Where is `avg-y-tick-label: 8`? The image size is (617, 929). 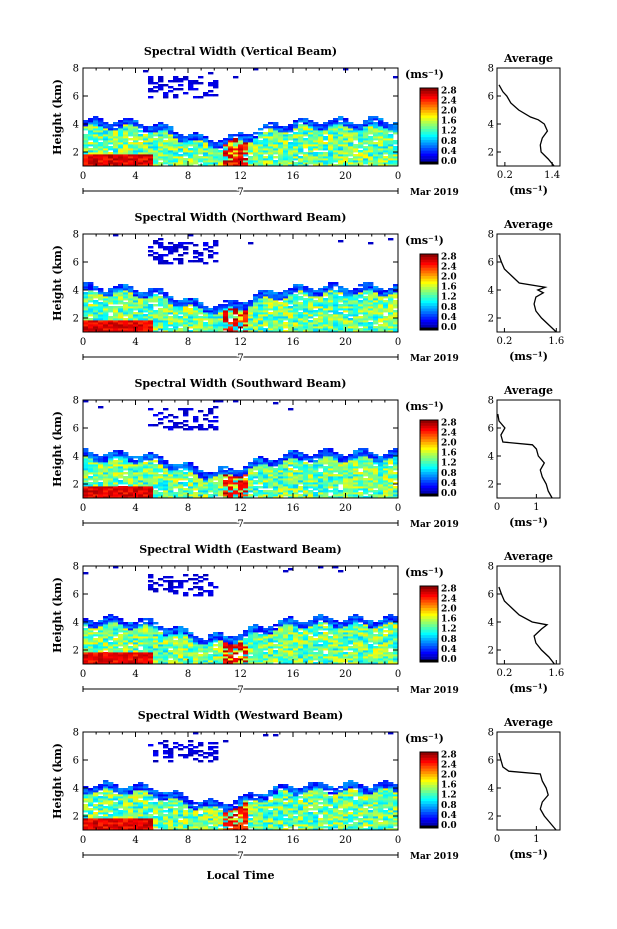 avg-y-tick-label: 8 is located at coordinates (491, 401).